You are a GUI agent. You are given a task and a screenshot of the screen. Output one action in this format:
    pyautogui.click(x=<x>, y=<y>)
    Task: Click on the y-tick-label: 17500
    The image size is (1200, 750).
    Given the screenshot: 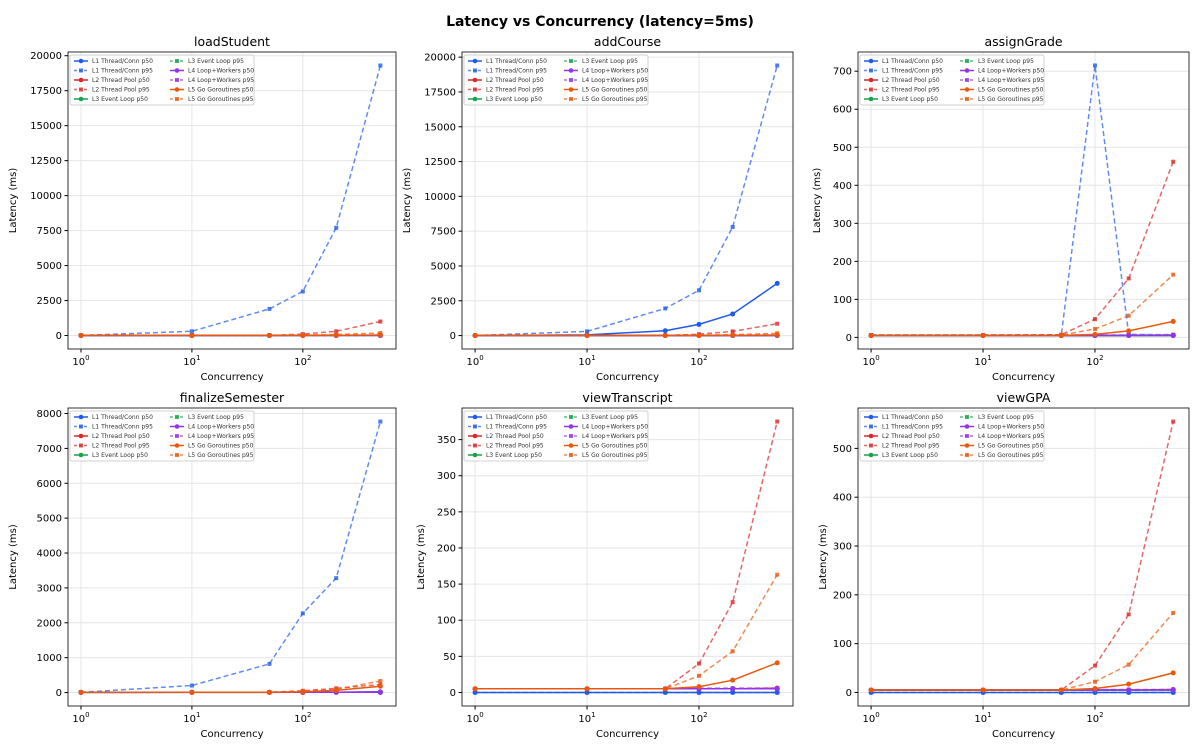 What is the action you would take?
    pyautogui.click(x=440, y=92)
    